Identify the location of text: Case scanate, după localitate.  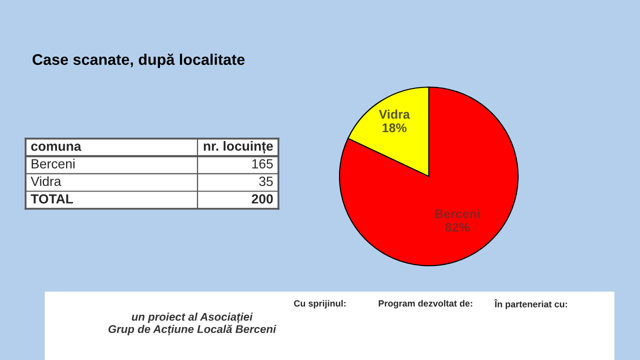
(138, 61).